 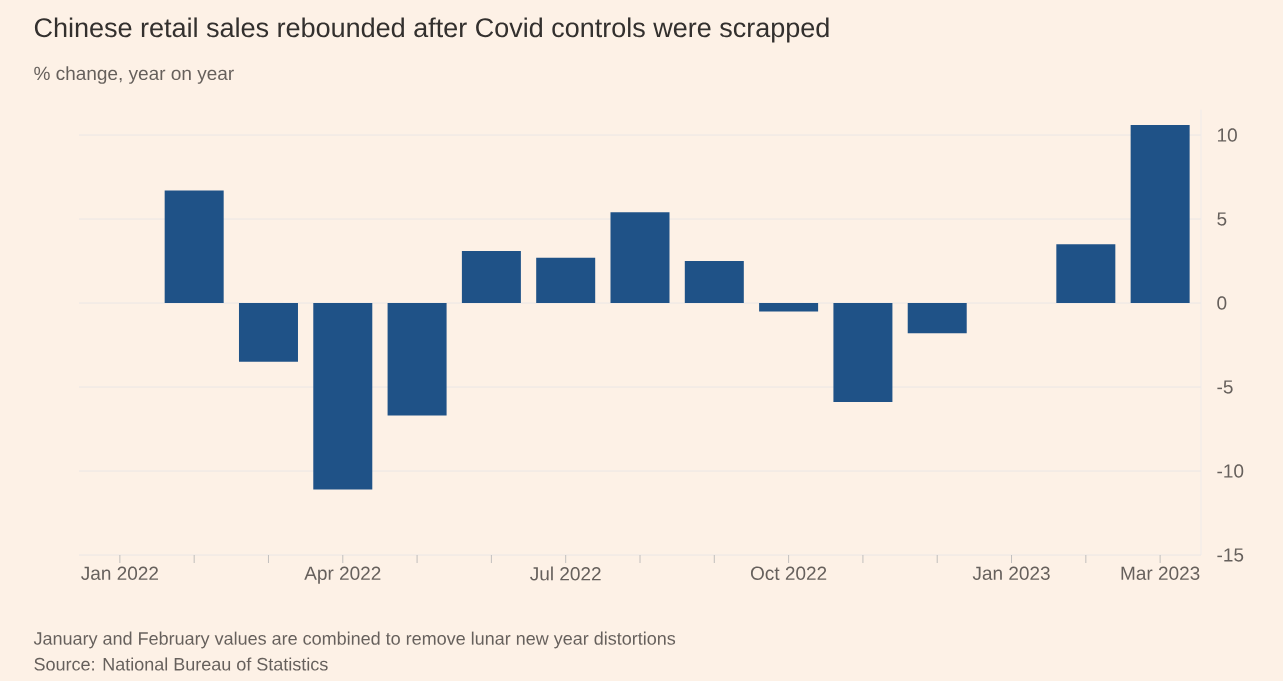 I want to click on x-tick-label: Oct 2022, so click(x=788, y=573).